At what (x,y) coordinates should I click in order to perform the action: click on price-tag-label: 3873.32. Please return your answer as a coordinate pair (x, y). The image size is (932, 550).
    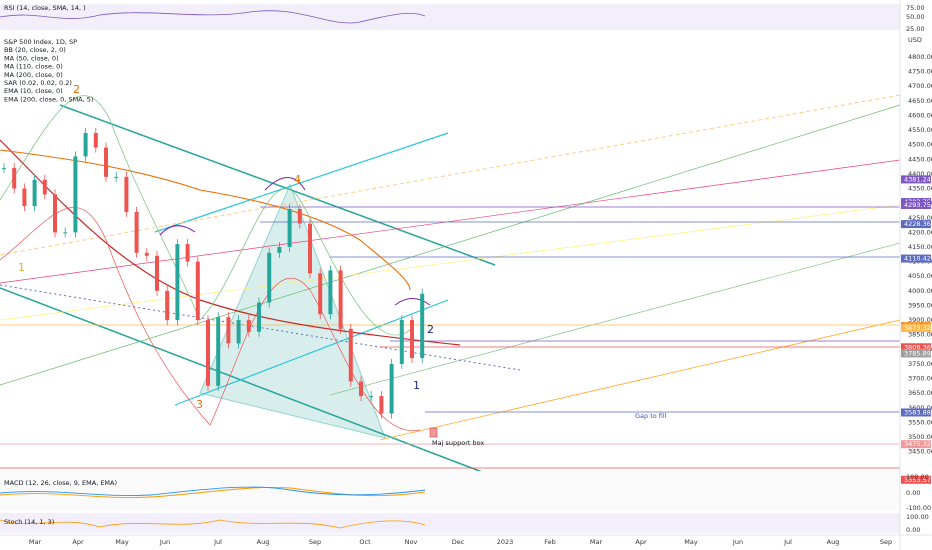
    Looking at the image, I should click on (917, 328).